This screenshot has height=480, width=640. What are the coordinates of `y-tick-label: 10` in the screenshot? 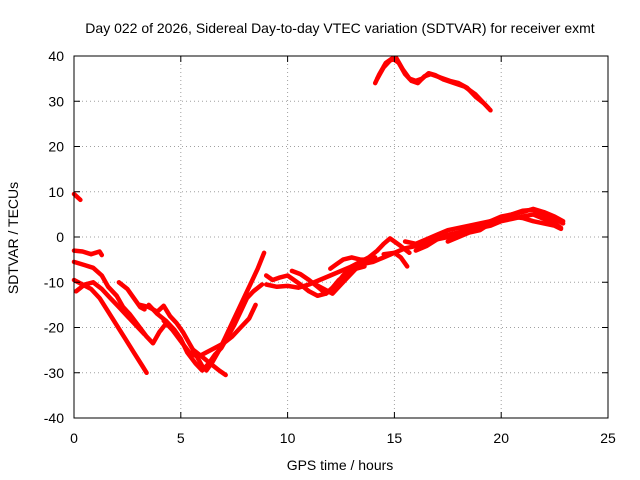 It's located at (56, 192).